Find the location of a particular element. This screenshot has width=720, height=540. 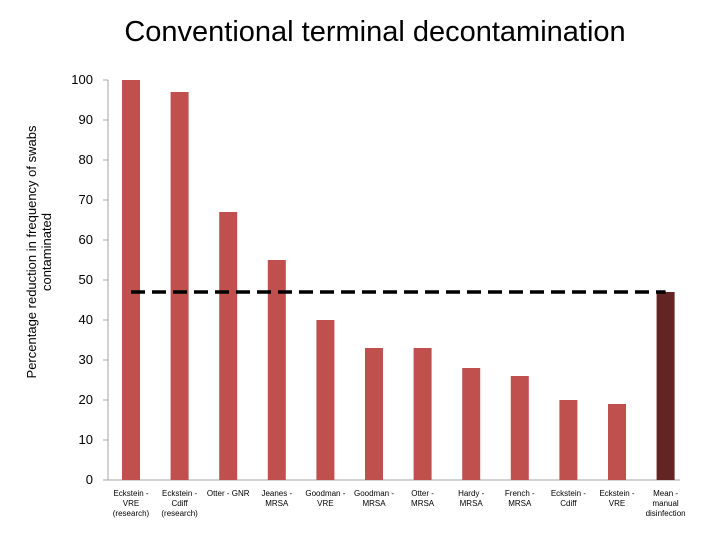

y-tick-label: 40 is located at coordinates (86, 319).